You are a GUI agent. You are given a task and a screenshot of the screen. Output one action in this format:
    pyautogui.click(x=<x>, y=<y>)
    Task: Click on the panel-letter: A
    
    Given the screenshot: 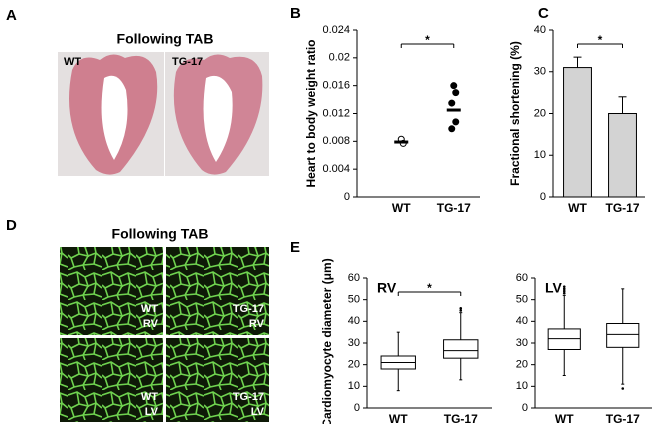 What is the action you would take?
    pyautogui.click(x=11, y=15)
    